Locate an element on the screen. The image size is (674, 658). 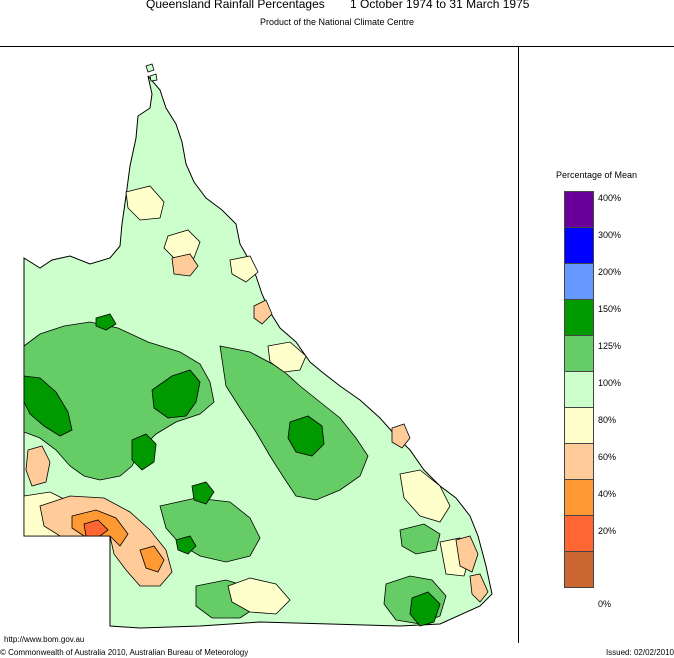
legend-label: 20% is located at coordinates (607, 531).